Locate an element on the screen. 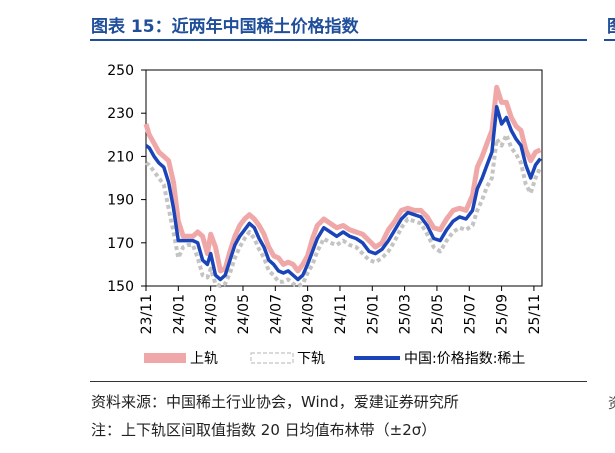 Image resolution: width=615 pixels, height=453 pixels. adjacent-title-rule is located at coordinates (609, 40).